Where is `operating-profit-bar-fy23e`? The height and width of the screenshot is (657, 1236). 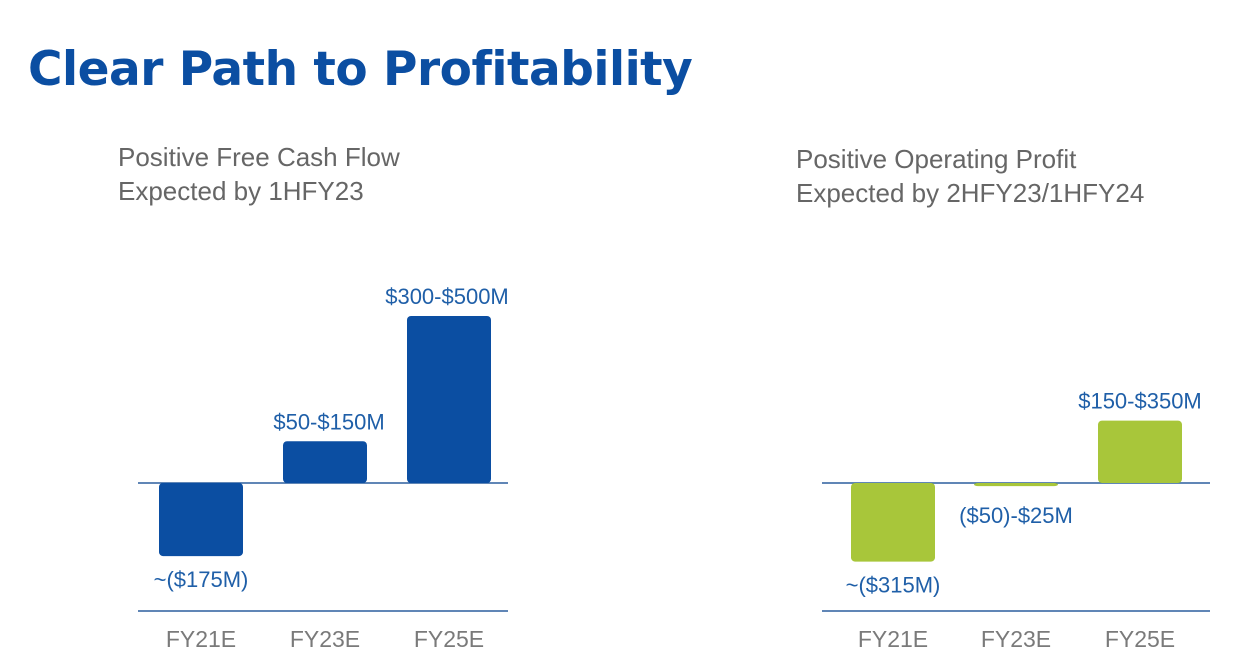 operating-profit-bar-fy23e is located at coordinates (1016, 485).